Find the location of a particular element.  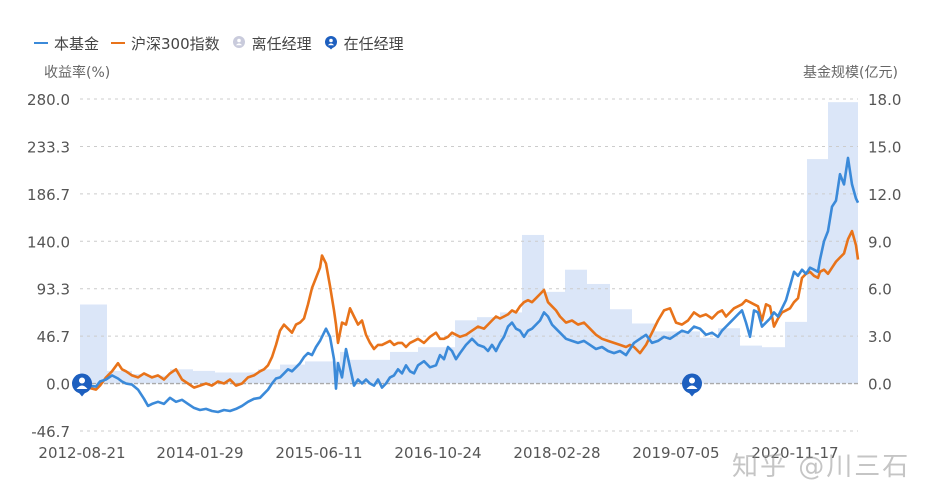

index-line-icon is located at coordinates (118, 43).